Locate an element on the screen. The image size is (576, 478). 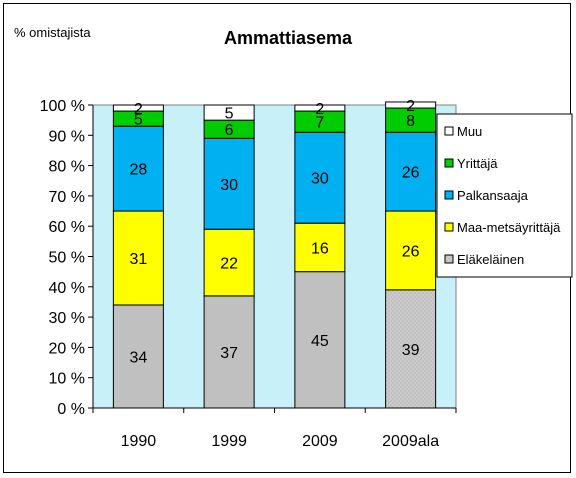
y-tick-label: 70 % is located at coordinates (67, 197).